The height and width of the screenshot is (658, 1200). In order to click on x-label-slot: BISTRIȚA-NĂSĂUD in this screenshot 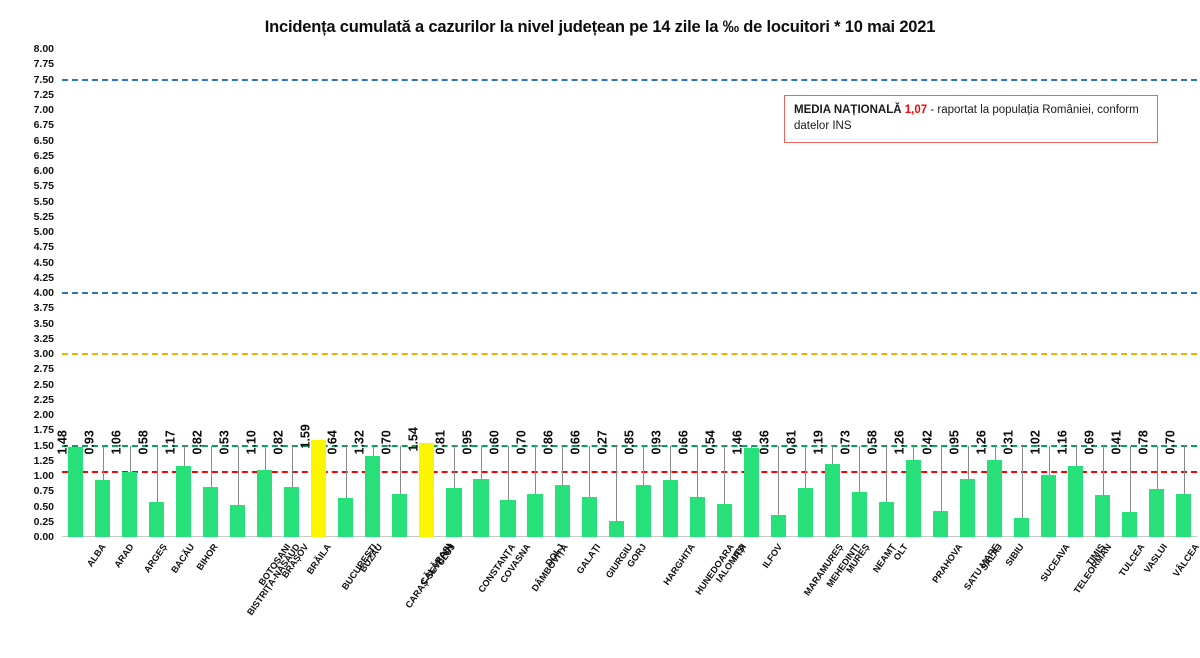, I will do `click(249, 590)`.